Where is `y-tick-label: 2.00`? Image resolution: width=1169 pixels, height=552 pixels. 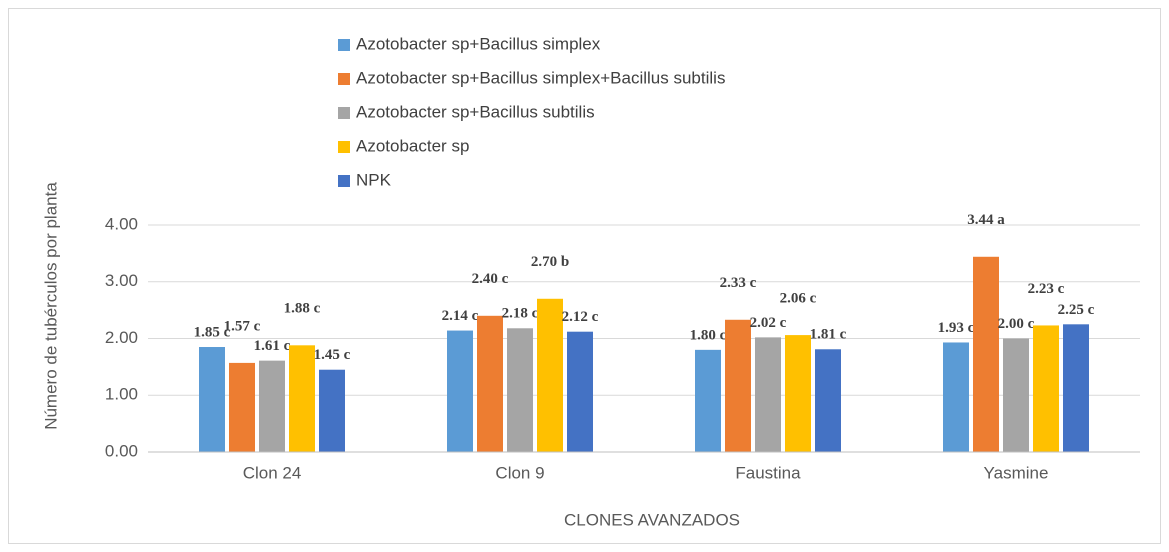 y-tick-label: 2.00 is located at coordinates (121, 337).